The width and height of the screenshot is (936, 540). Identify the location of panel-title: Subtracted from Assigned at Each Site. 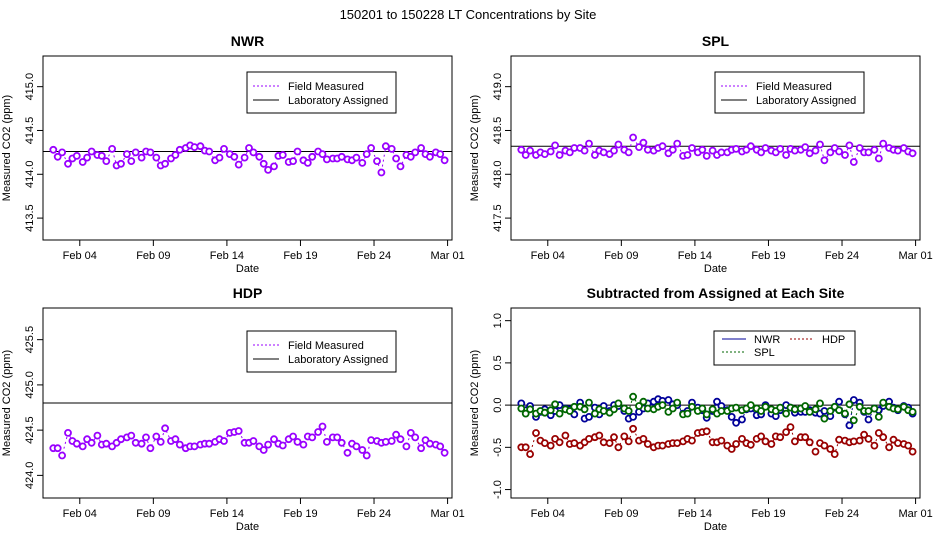
(716, 293).